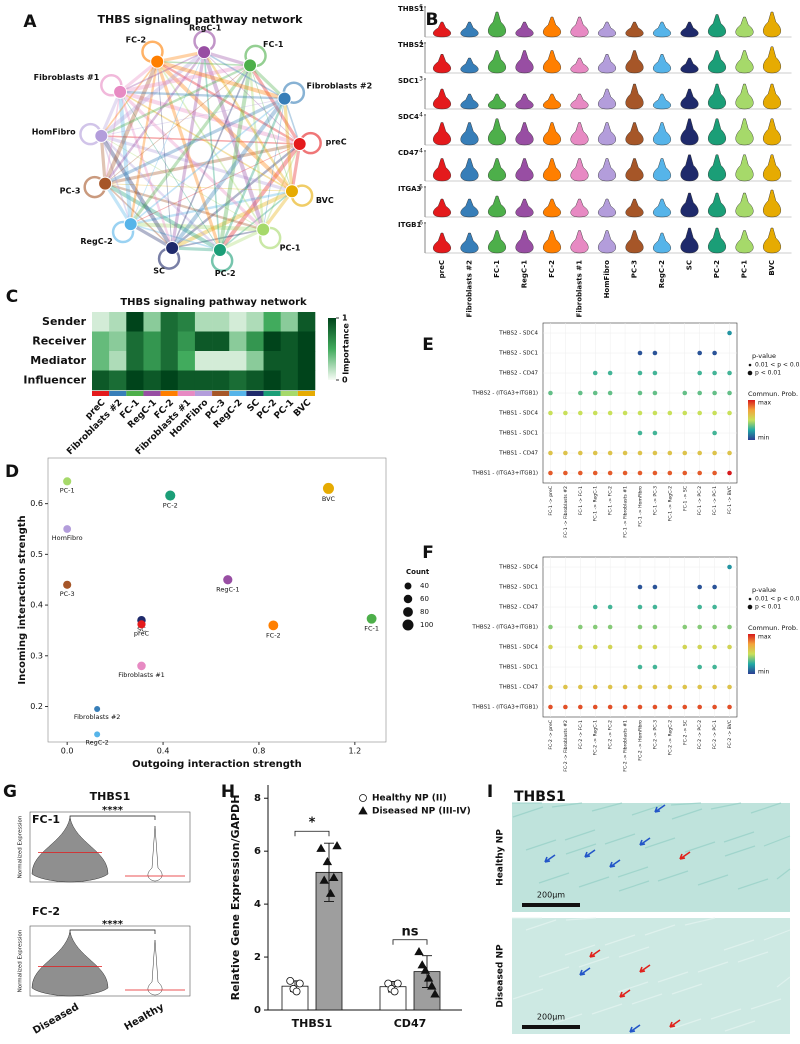  What do you see at coordinates (112, 931) in the screenshot?
I see `significance-bracket` at bounding box center [112, 931].